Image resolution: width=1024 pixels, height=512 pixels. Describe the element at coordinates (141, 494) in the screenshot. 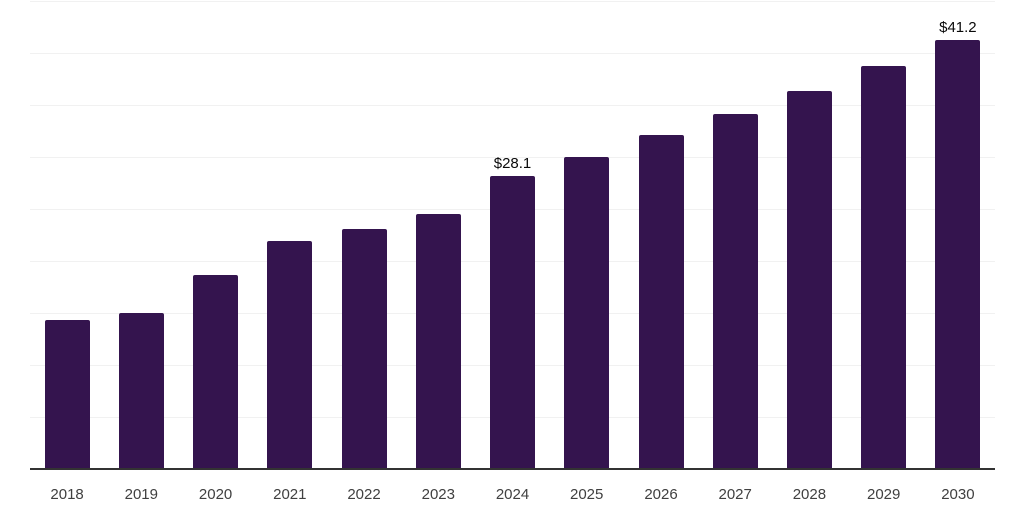

I see `x-tick-label-2019: 2019` at that location.